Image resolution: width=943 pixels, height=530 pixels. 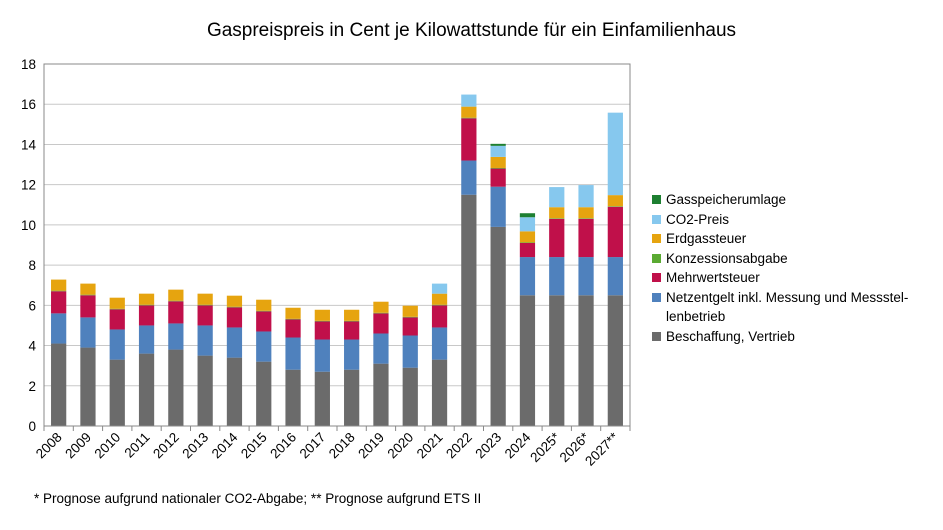 What do you see at coordinates (78, 446) in the screenshot?
I see `x-tick-label: 2009` at bounding box center [78, 446].